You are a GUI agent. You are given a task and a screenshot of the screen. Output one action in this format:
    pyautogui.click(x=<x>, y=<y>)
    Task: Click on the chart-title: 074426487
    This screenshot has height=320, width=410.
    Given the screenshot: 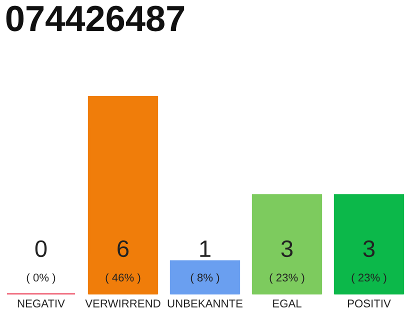 What is the action you would take?
    pyautogui.click(x=95, y=19)
    